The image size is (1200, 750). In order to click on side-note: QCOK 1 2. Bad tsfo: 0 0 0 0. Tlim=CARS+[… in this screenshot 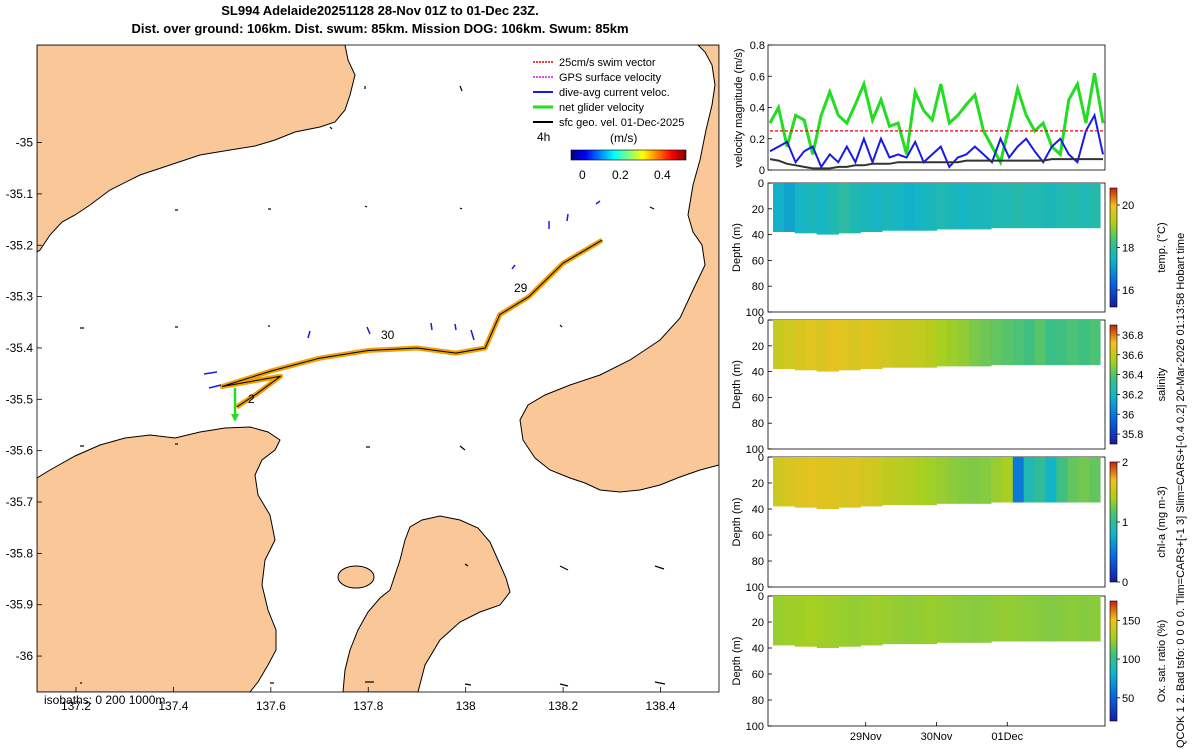, I will do `click(1181, 490)`.